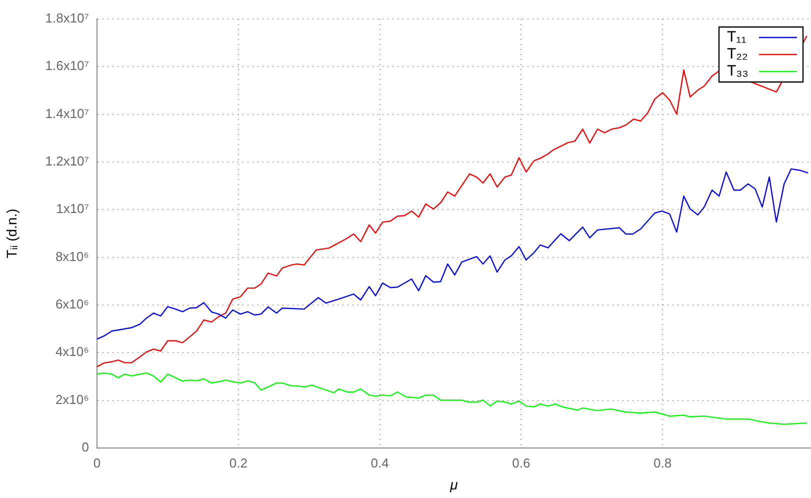 This screenshot has width=811, height=498. Describe the element at coordinates (238, 462) in the screenshot. I see `x-tick-label: 0.2` at that location.